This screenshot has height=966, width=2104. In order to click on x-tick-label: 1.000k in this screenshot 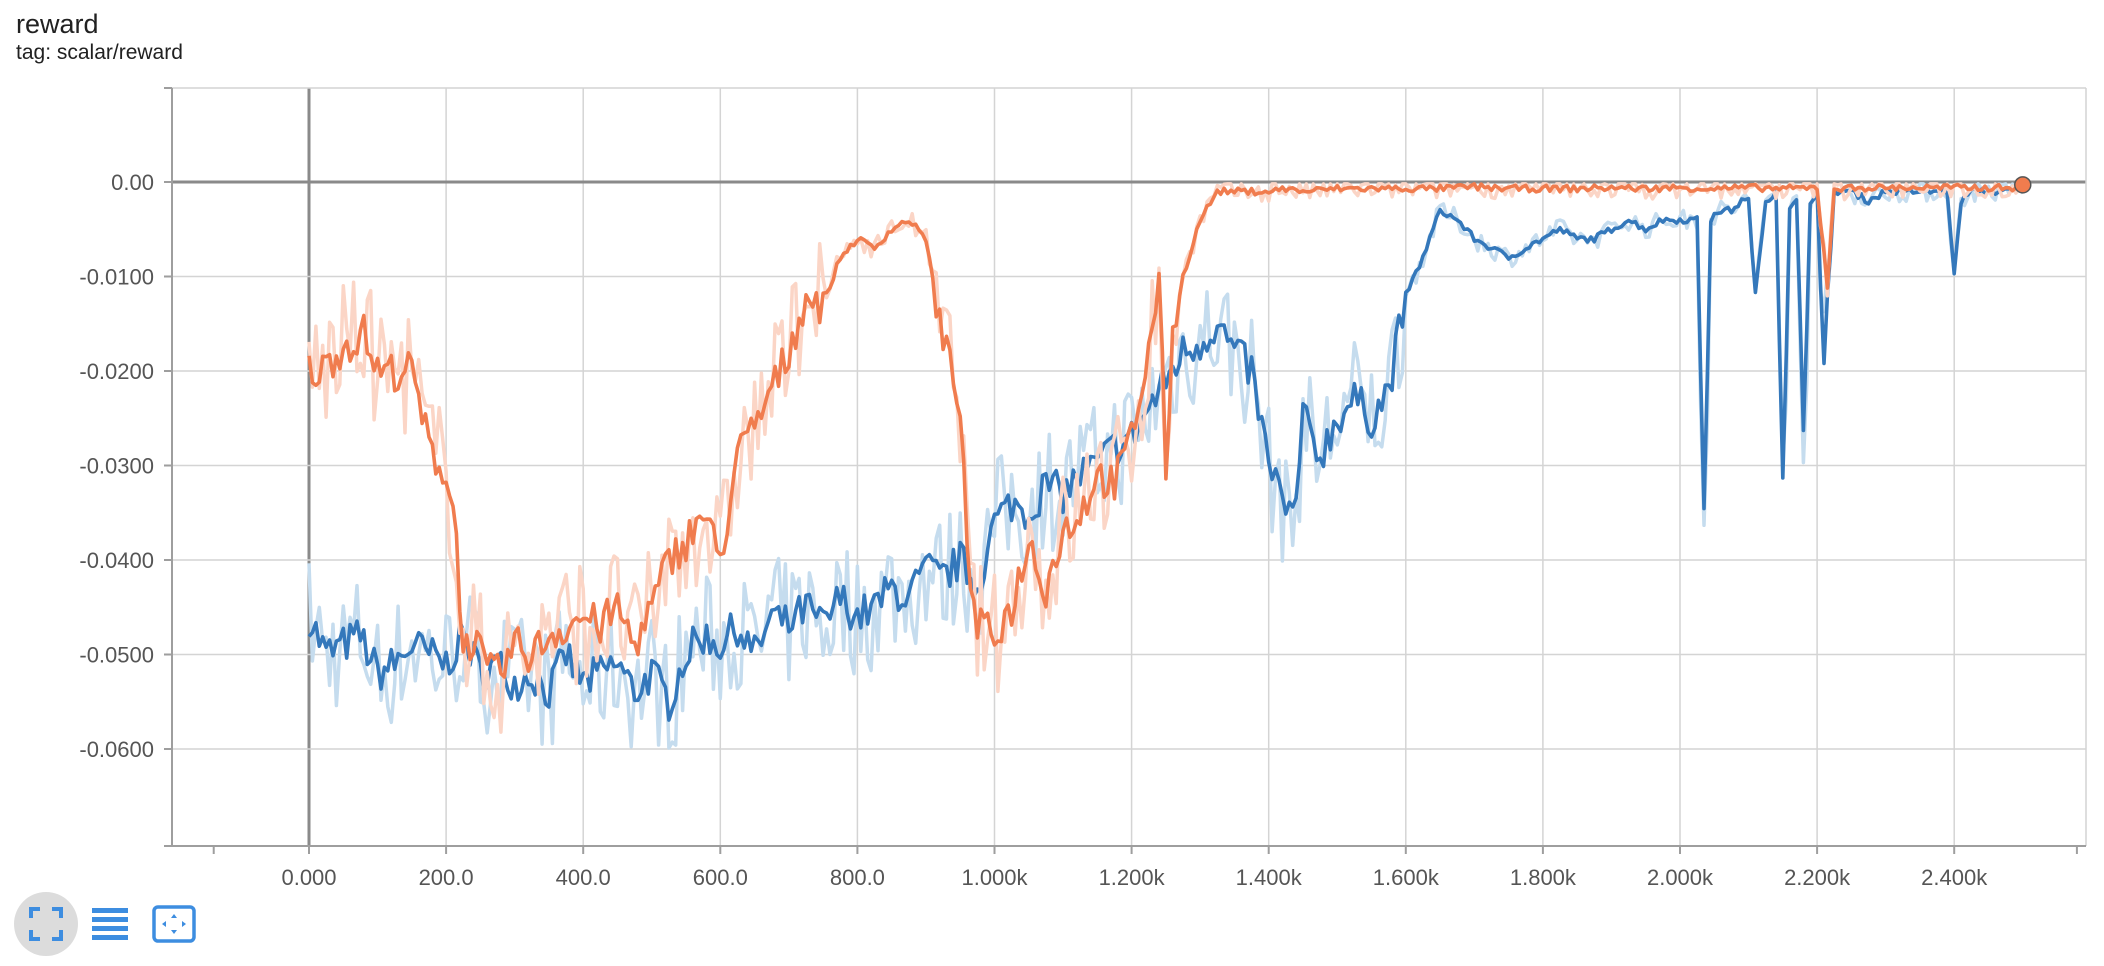, I will do `click(994, 877)`.